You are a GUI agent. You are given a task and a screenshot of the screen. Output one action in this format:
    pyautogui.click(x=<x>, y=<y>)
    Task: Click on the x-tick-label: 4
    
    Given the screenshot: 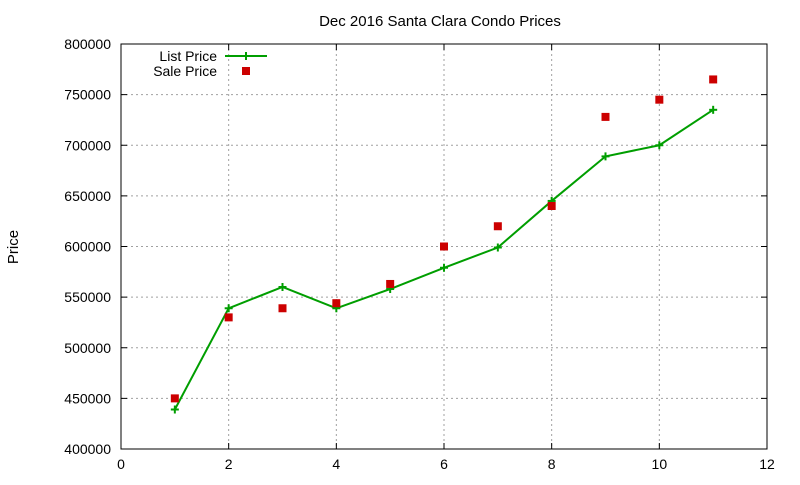 What is the action you would take?
    pyautogui.click(x=336, y=464)
    